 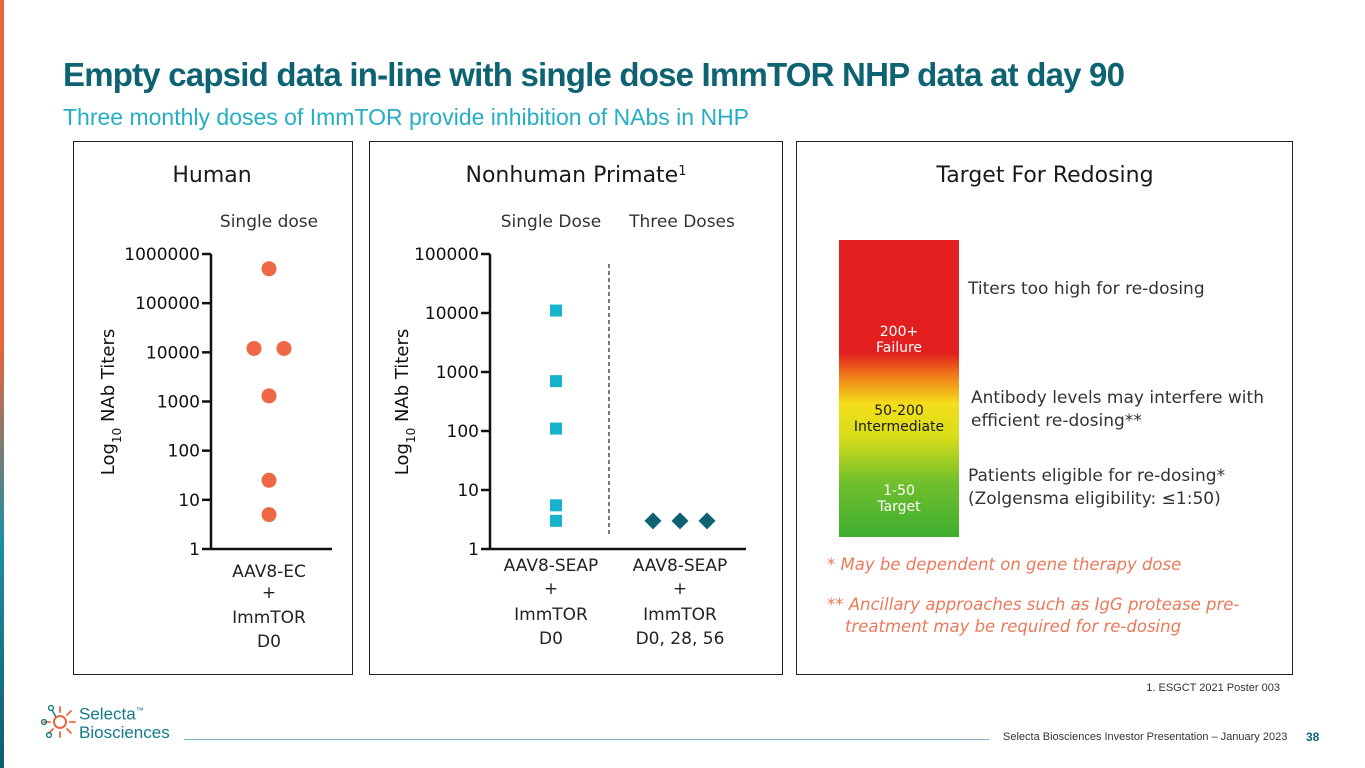 I want to click on gauge-label-target: 1-50 Target, so click(x=899, y=499).